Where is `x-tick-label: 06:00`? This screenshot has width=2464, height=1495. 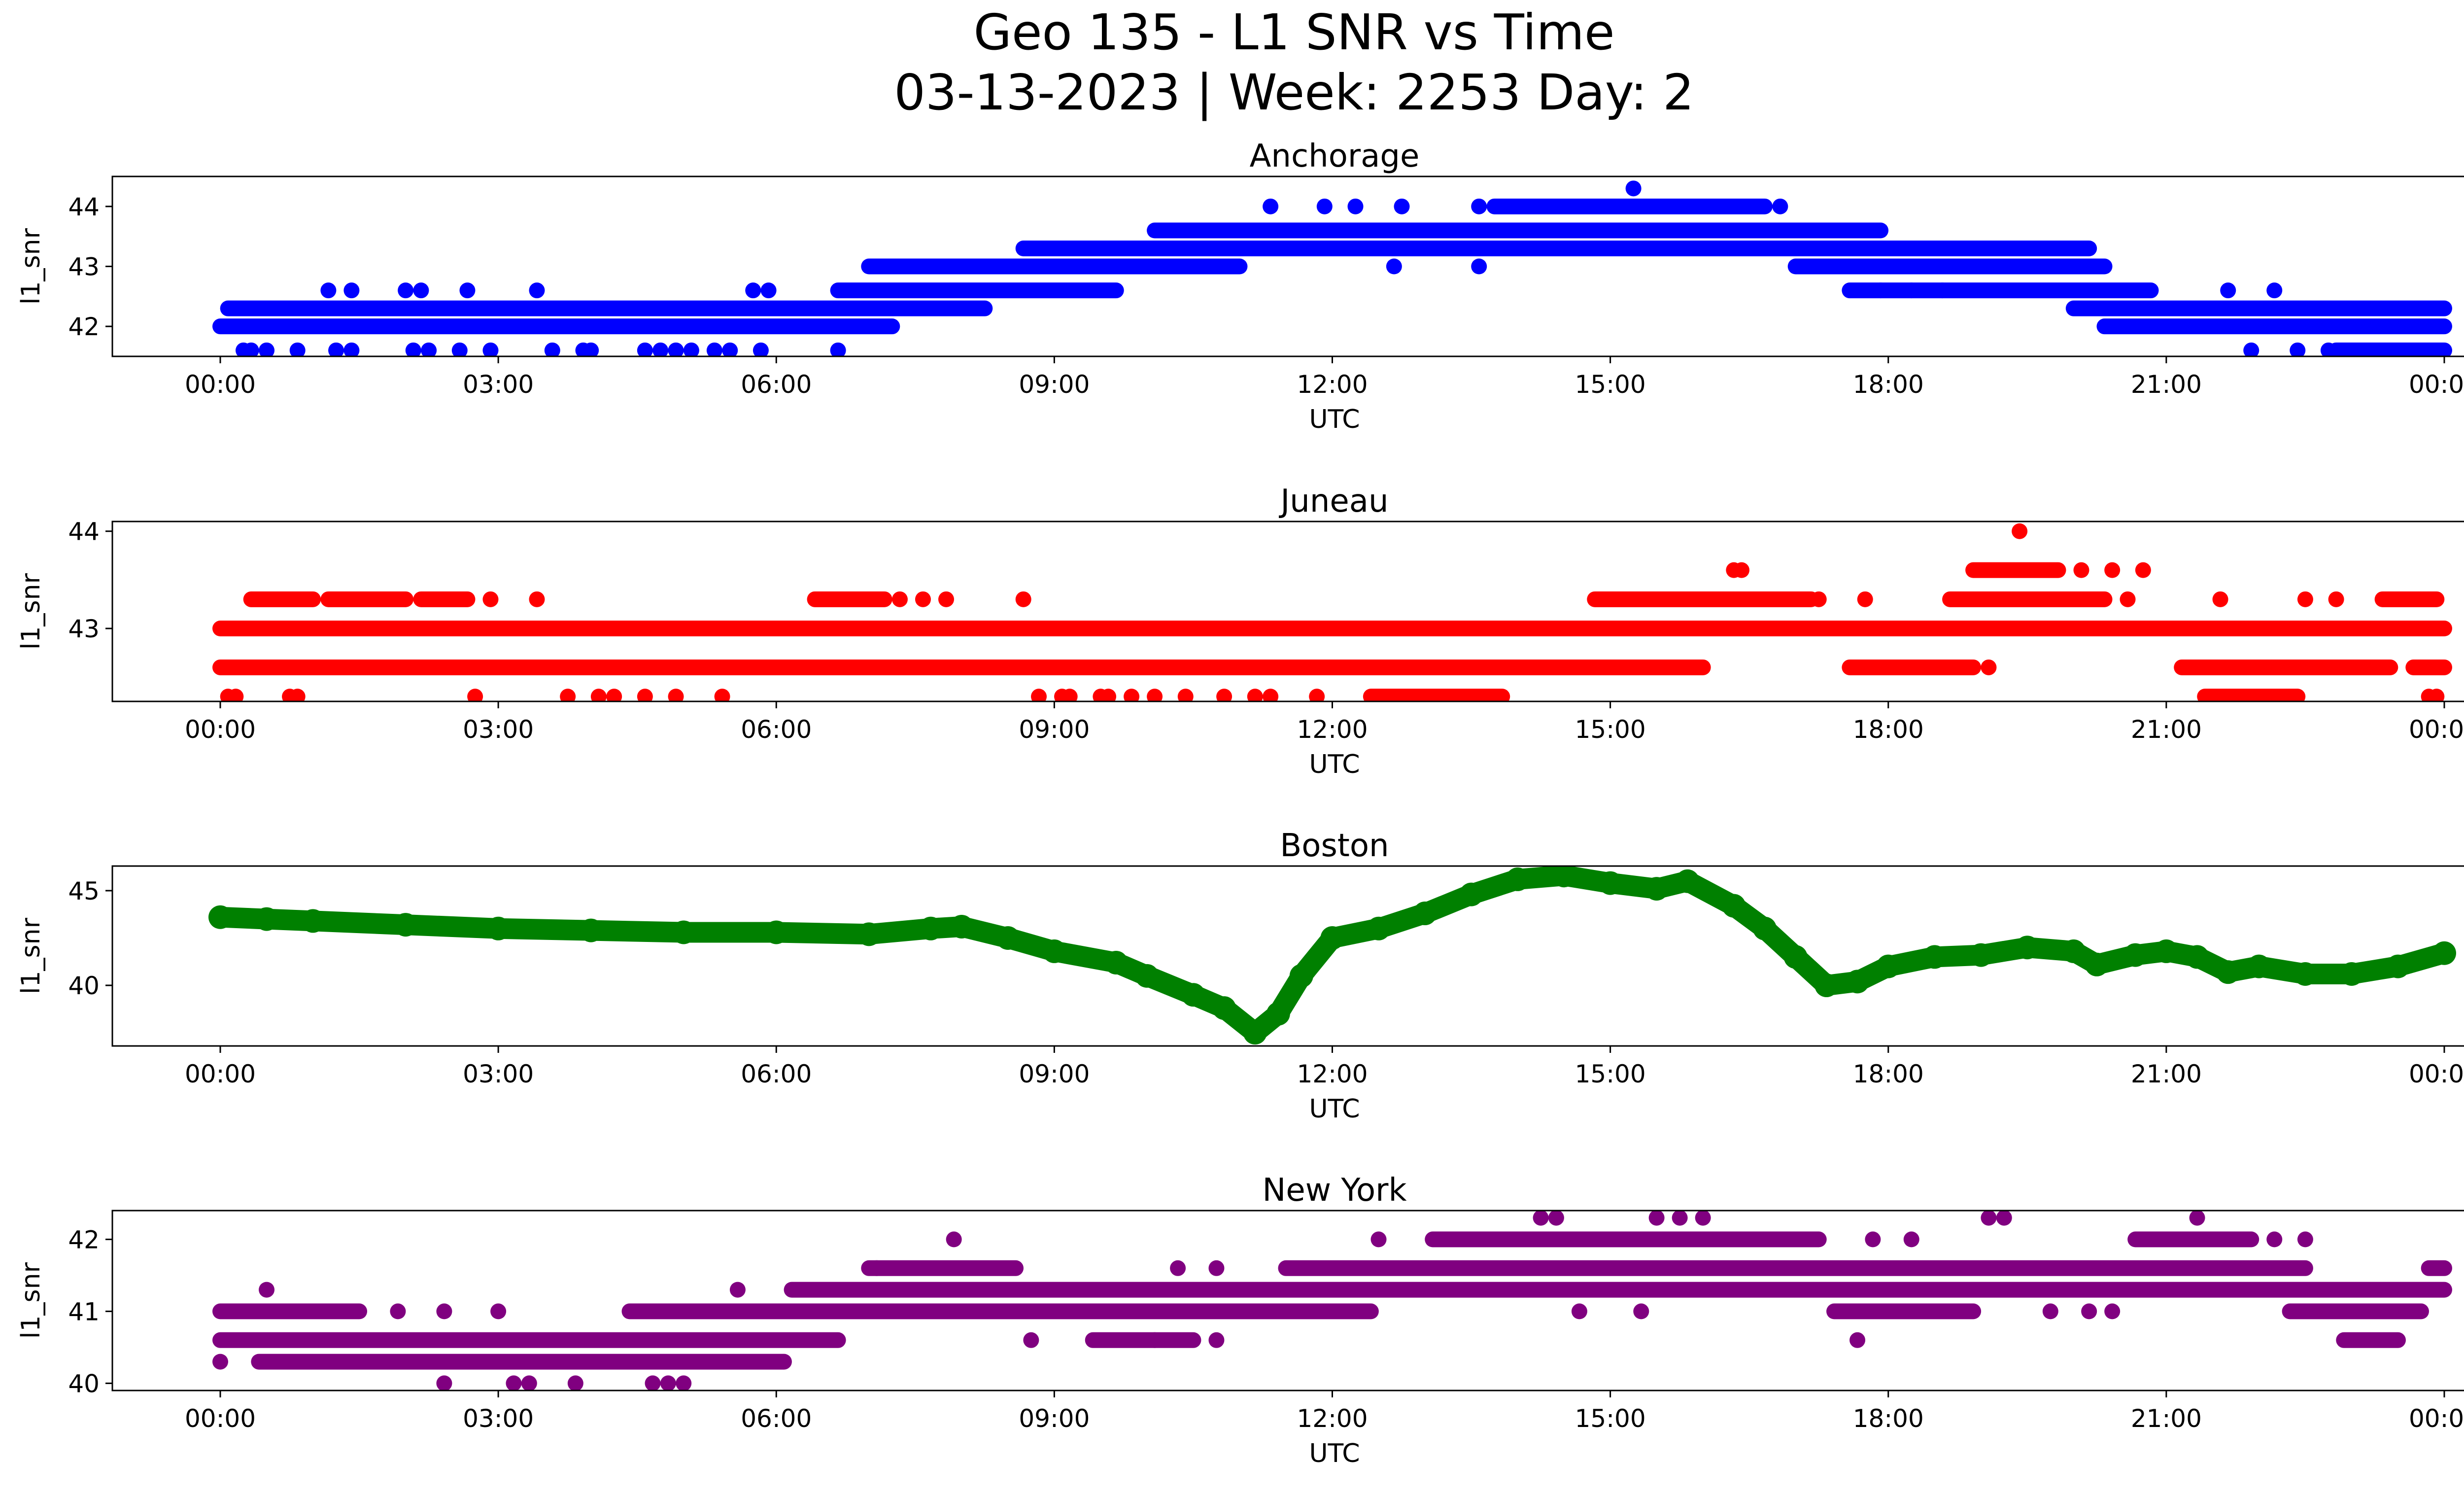
x-tick-label: 06:00 is located at coordinates (776, 1418).